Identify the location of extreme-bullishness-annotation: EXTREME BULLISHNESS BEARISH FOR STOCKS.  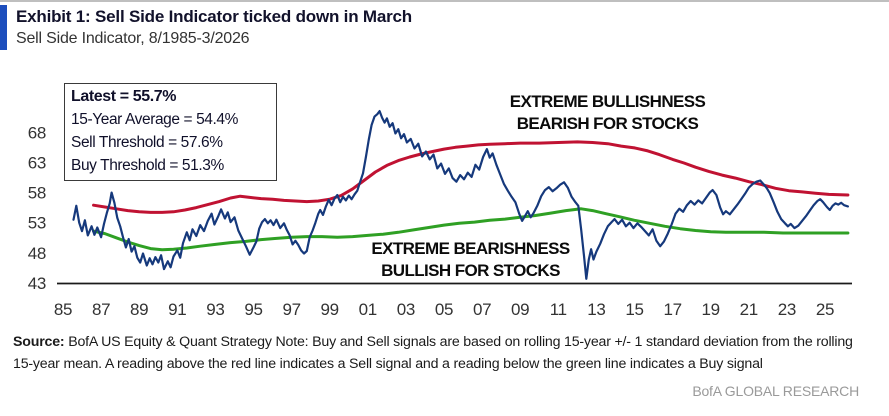
(607, 112).